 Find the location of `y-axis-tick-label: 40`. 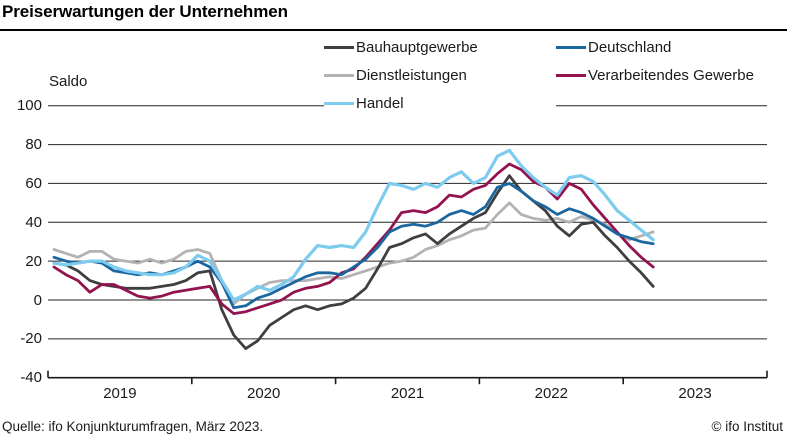

y-axis-tick-label: 40 is located at coordinates (33, 222).